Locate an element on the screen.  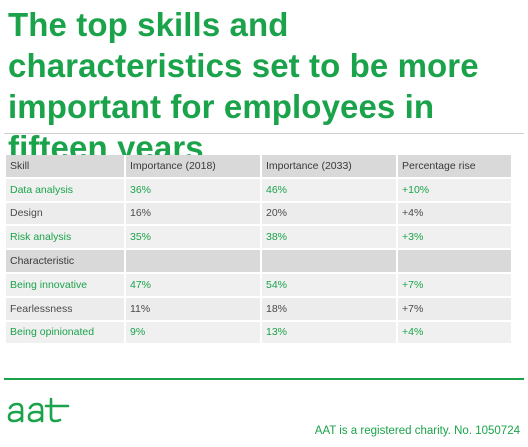
value-2018: 36% is located at coordinates (194, 190).